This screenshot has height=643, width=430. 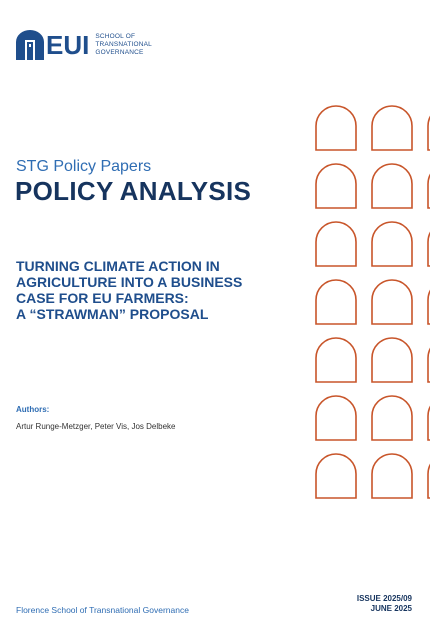 I want to click on logo-subtitle-line: Transnational, so click(x=123, y=44).